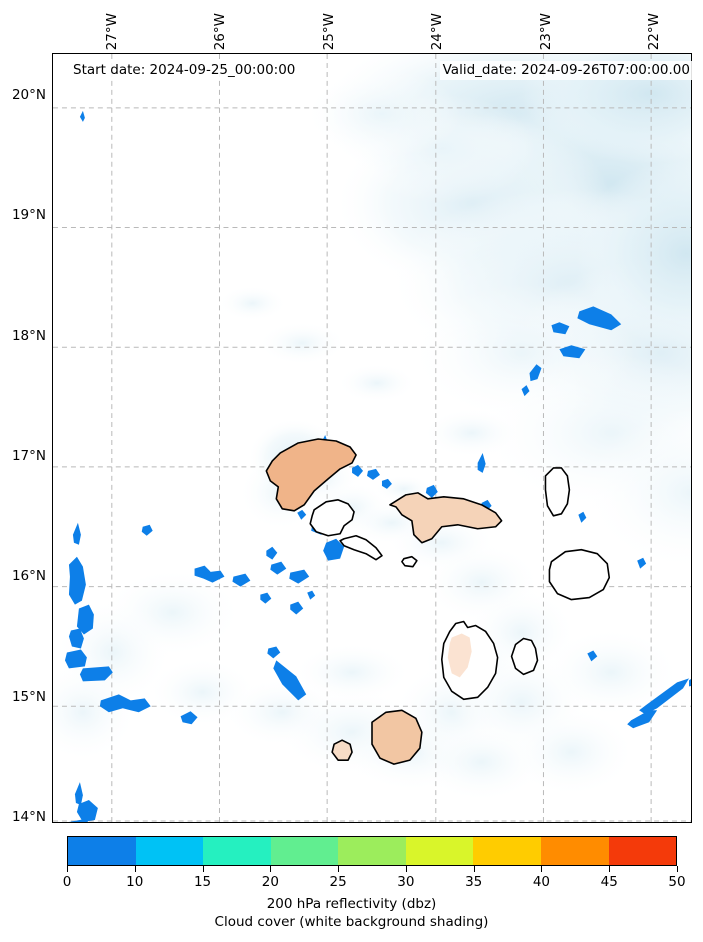 The height and width of the screenshot is (942, 703). Describe the element at coordinates (406, 882) in the screenshot. I see `colorbar-tick-label: 30` at that location.